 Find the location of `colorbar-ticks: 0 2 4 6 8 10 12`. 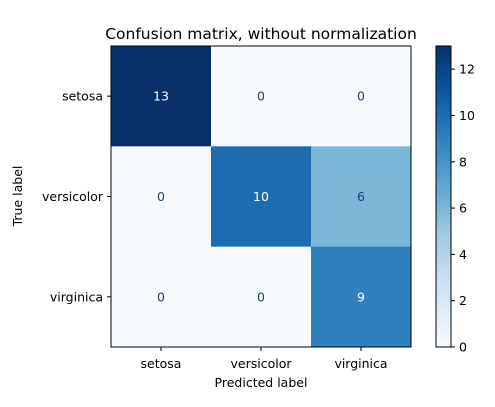

colorbar-ticks: 0 2 4 6 8 10 12 is located at coordinates (463, 208).